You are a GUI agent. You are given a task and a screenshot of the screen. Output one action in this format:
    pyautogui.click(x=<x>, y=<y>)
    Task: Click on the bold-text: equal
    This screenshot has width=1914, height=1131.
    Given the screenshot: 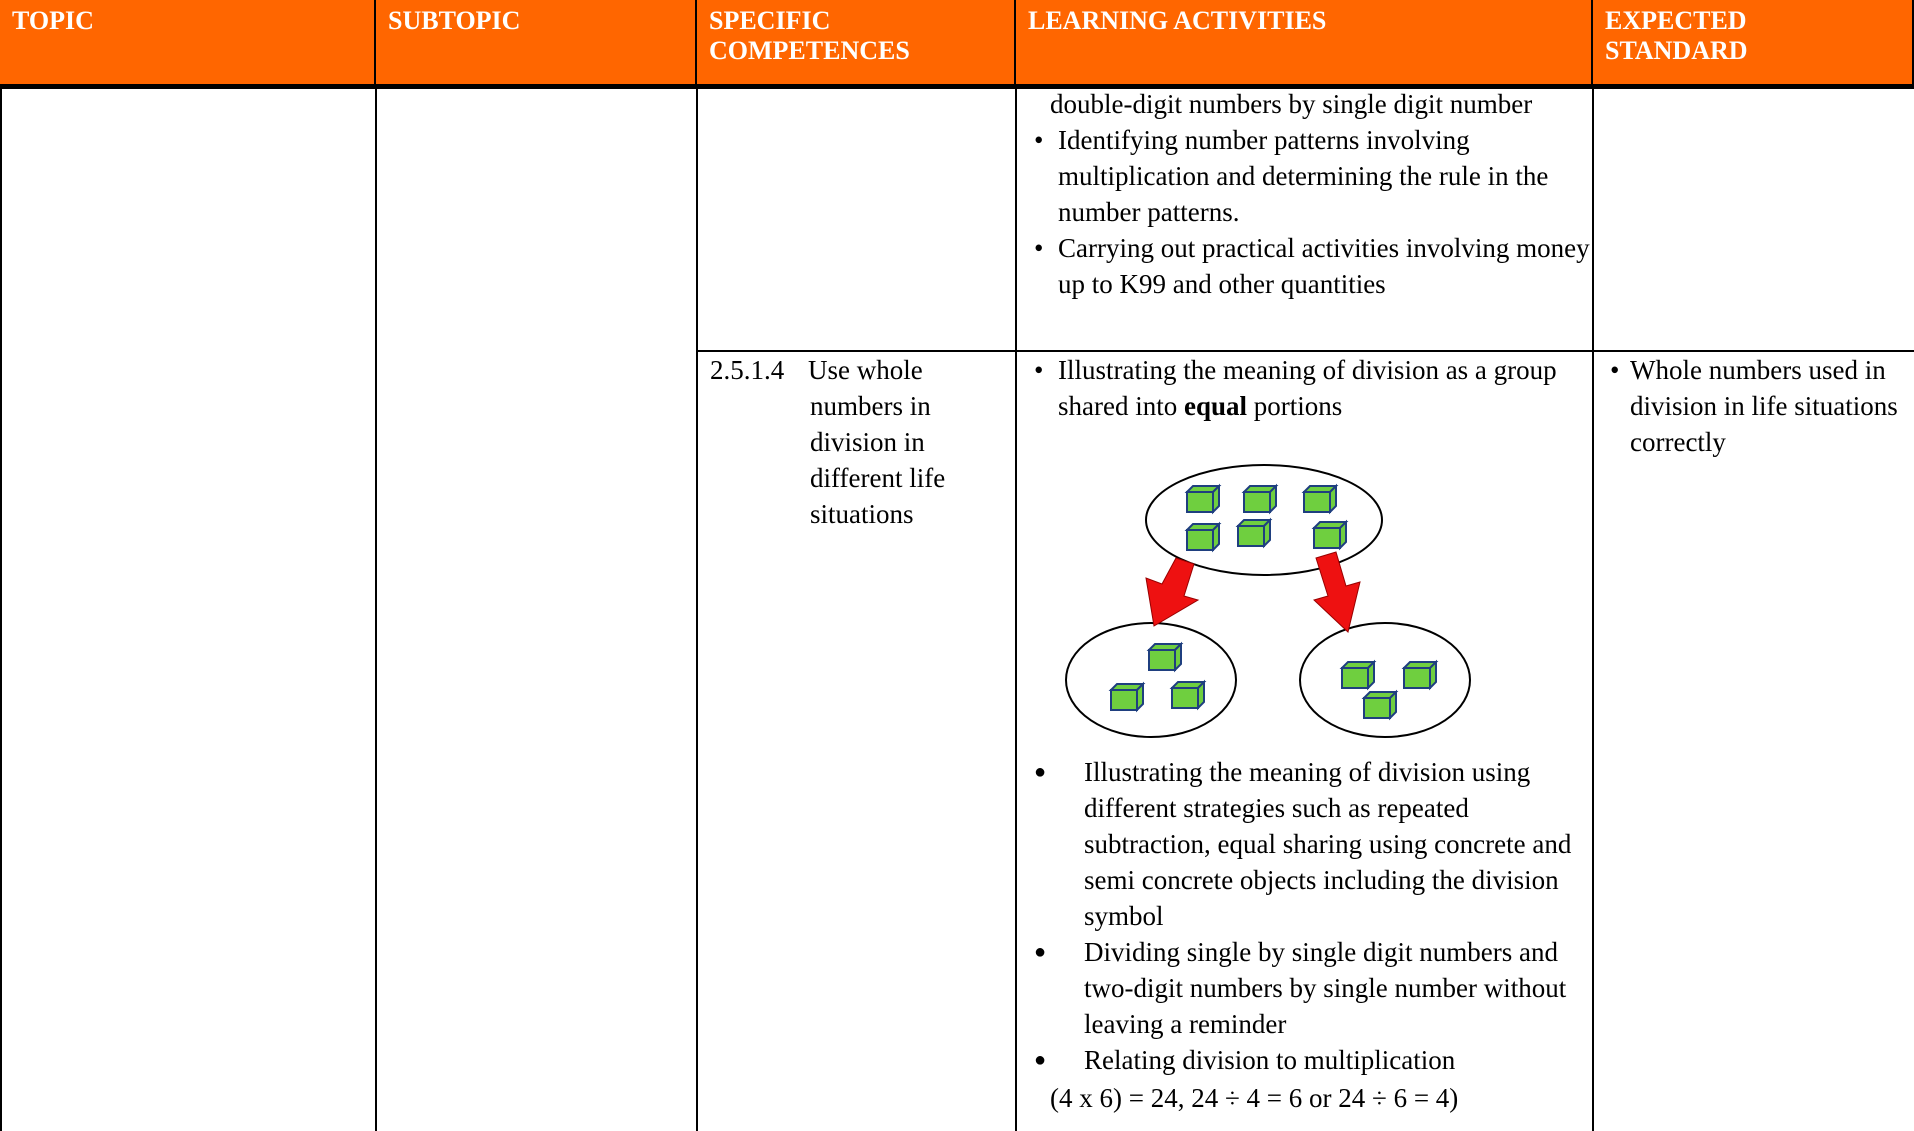 What is the action you would take?
    pyautogui.click(x=1215, y=406)
    